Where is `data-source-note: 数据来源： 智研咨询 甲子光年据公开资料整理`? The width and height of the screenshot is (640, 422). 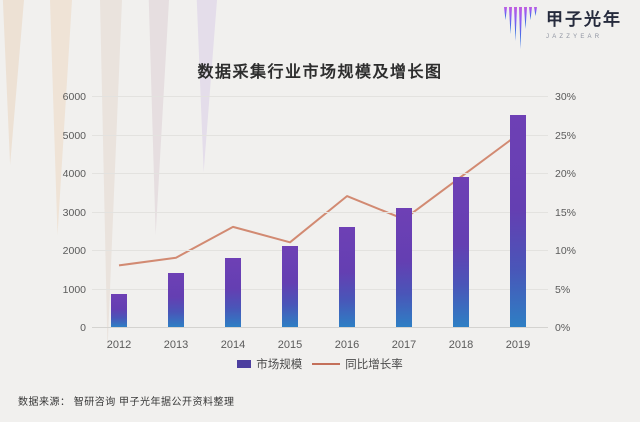 data-source-note: 数据来源： 智研咨询 甲子光年据公开资料整理 is located at coordinates (126, 402).